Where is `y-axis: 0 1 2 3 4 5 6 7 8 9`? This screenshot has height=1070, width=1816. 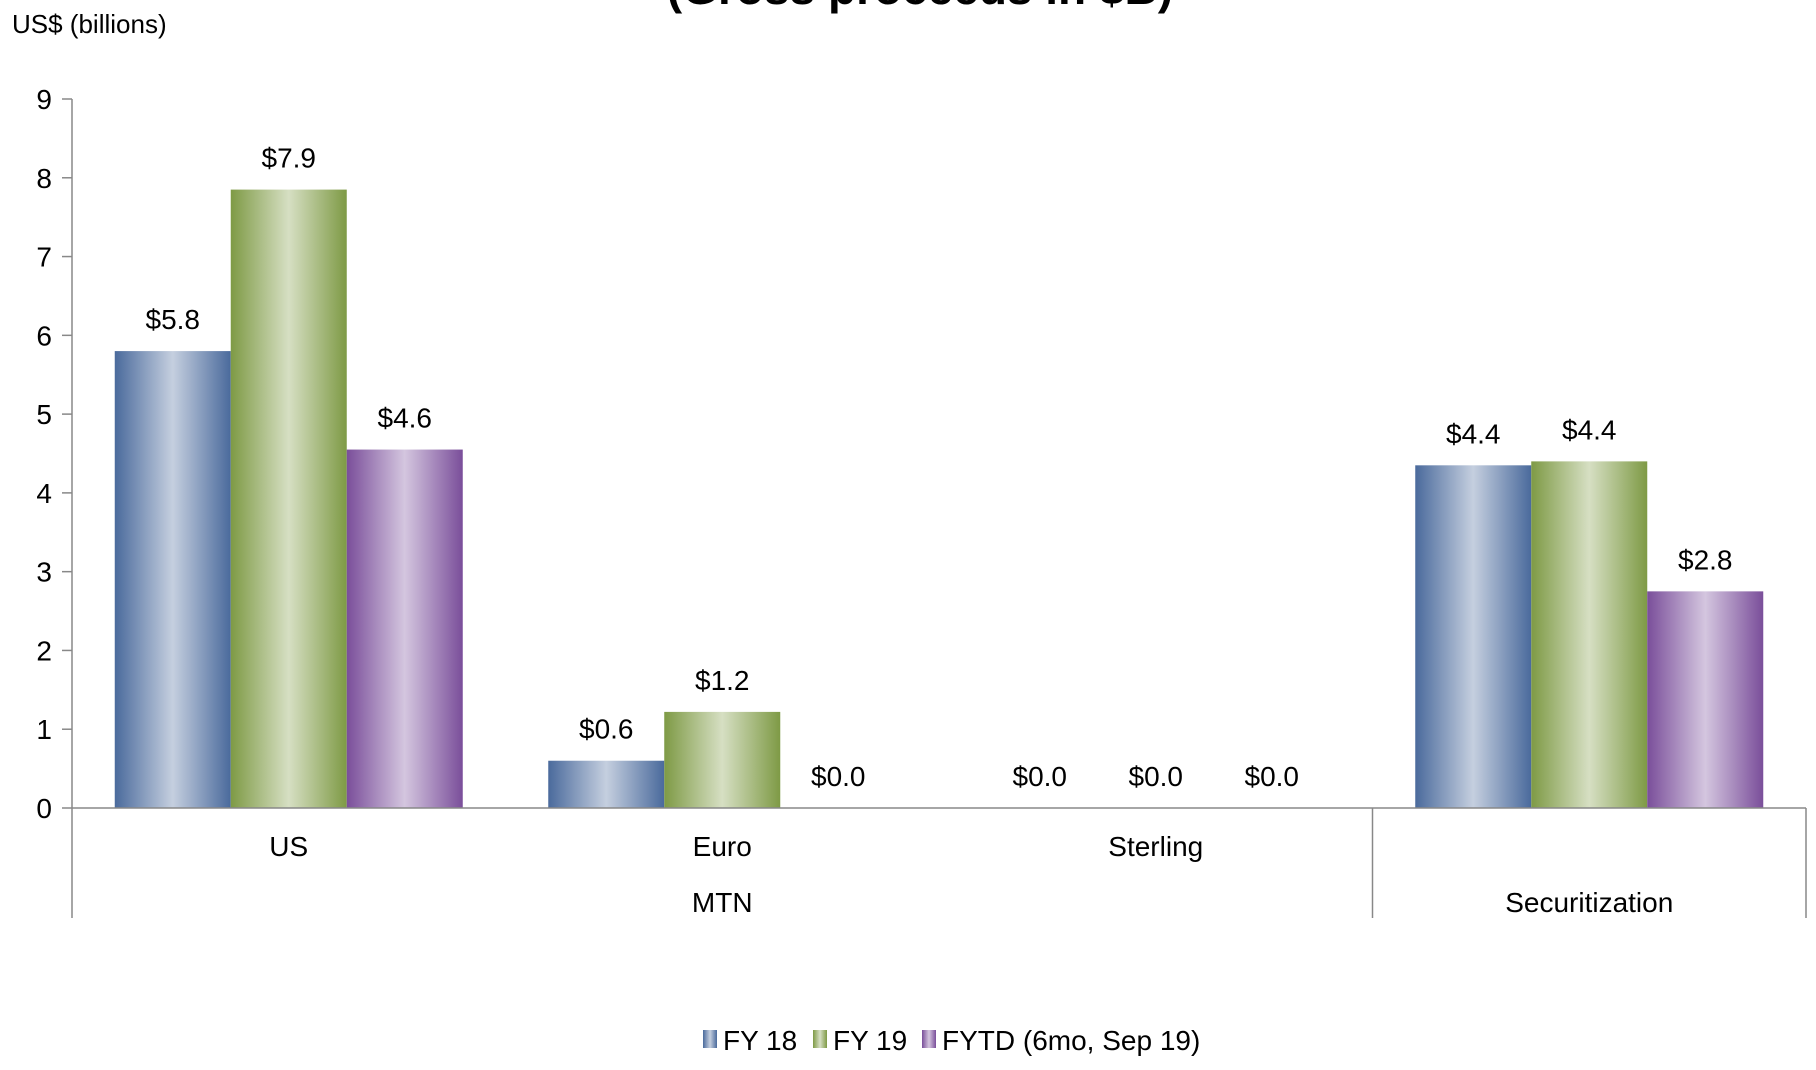
y-axis: 0 1 2 3 4 5 6 7 8 9 is located at coordinates (54, 501).